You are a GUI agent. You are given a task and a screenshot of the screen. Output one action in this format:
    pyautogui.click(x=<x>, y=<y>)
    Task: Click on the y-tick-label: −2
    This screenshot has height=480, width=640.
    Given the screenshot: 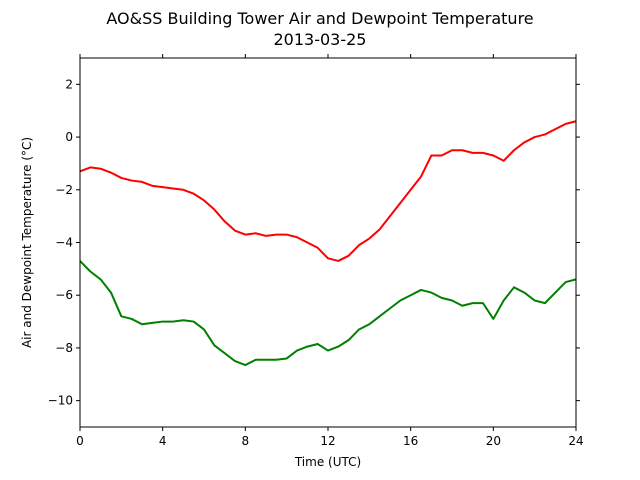 What is the action you would take?
    pyautogui.click(x=64, y=190)
    